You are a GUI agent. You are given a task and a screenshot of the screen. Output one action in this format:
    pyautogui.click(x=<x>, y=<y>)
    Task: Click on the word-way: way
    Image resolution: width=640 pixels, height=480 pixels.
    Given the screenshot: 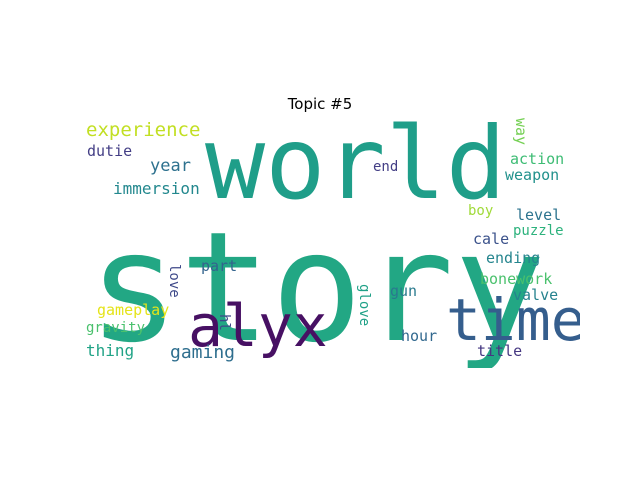 What is the action you would take?
    pyautogui.click(x=521, y=131)
    